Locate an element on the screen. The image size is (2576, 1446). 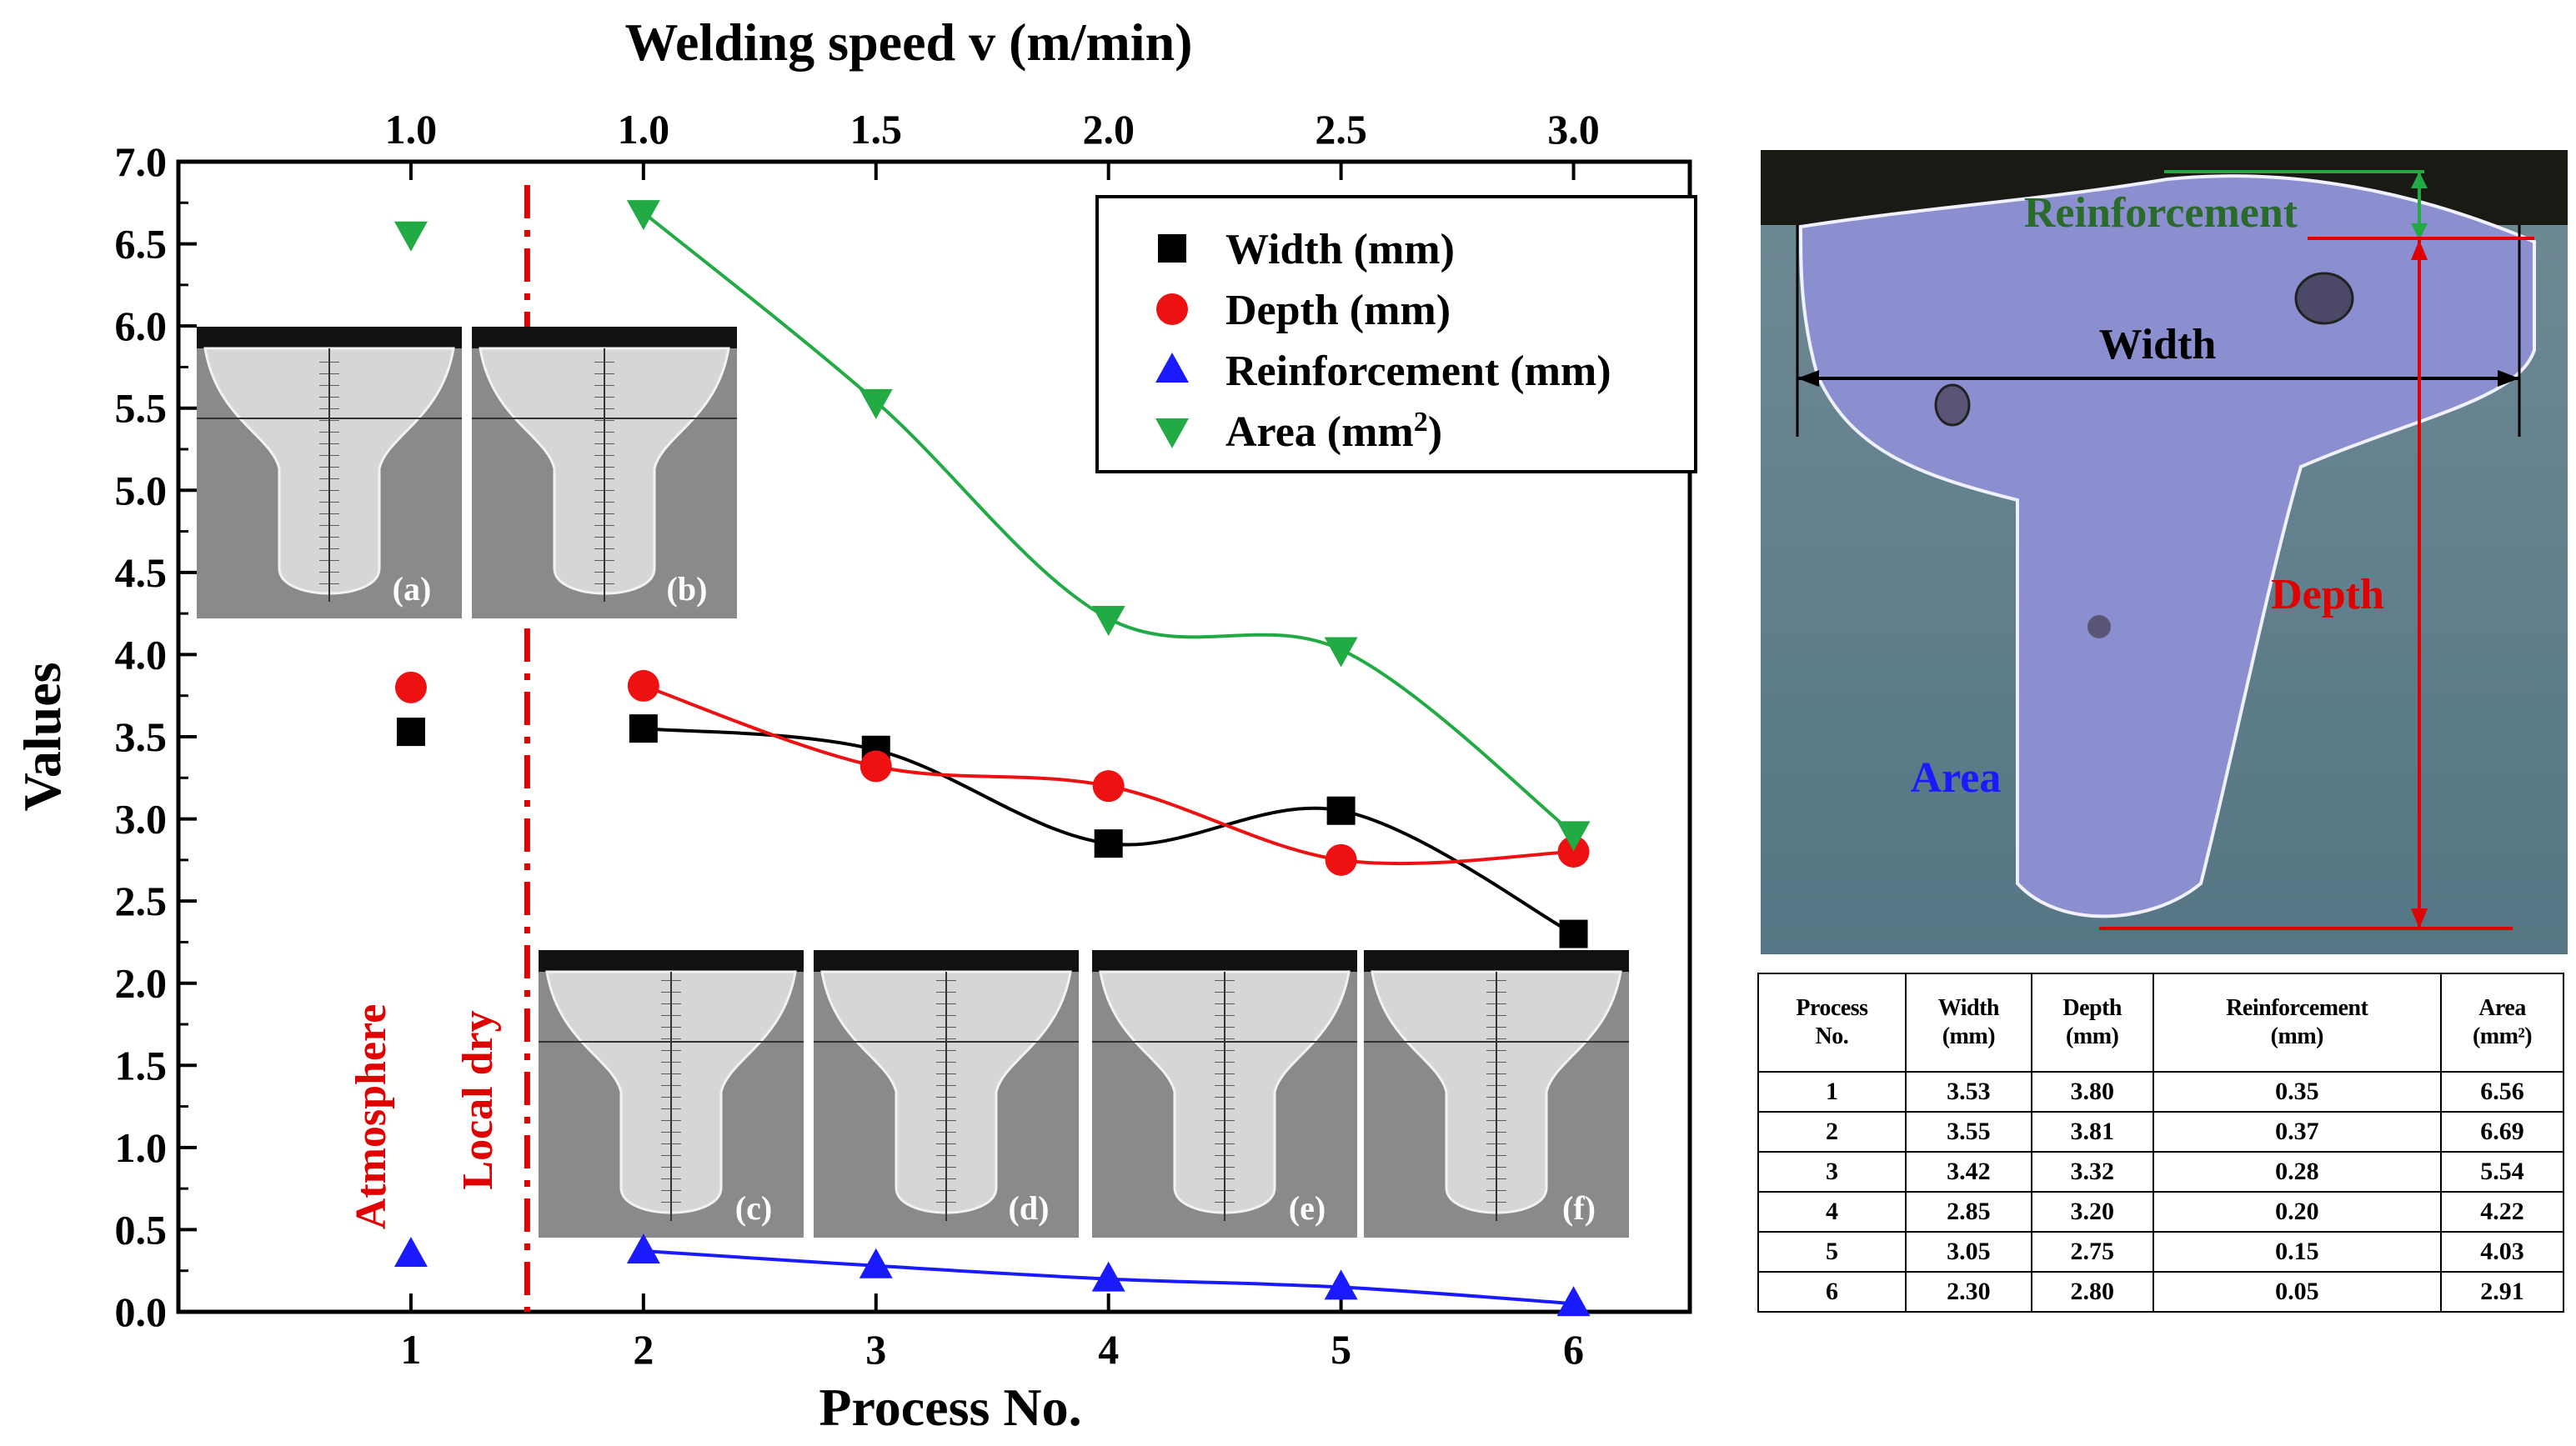
table-header-area: Area (mm²) is located at coordinates (2502, 1023).